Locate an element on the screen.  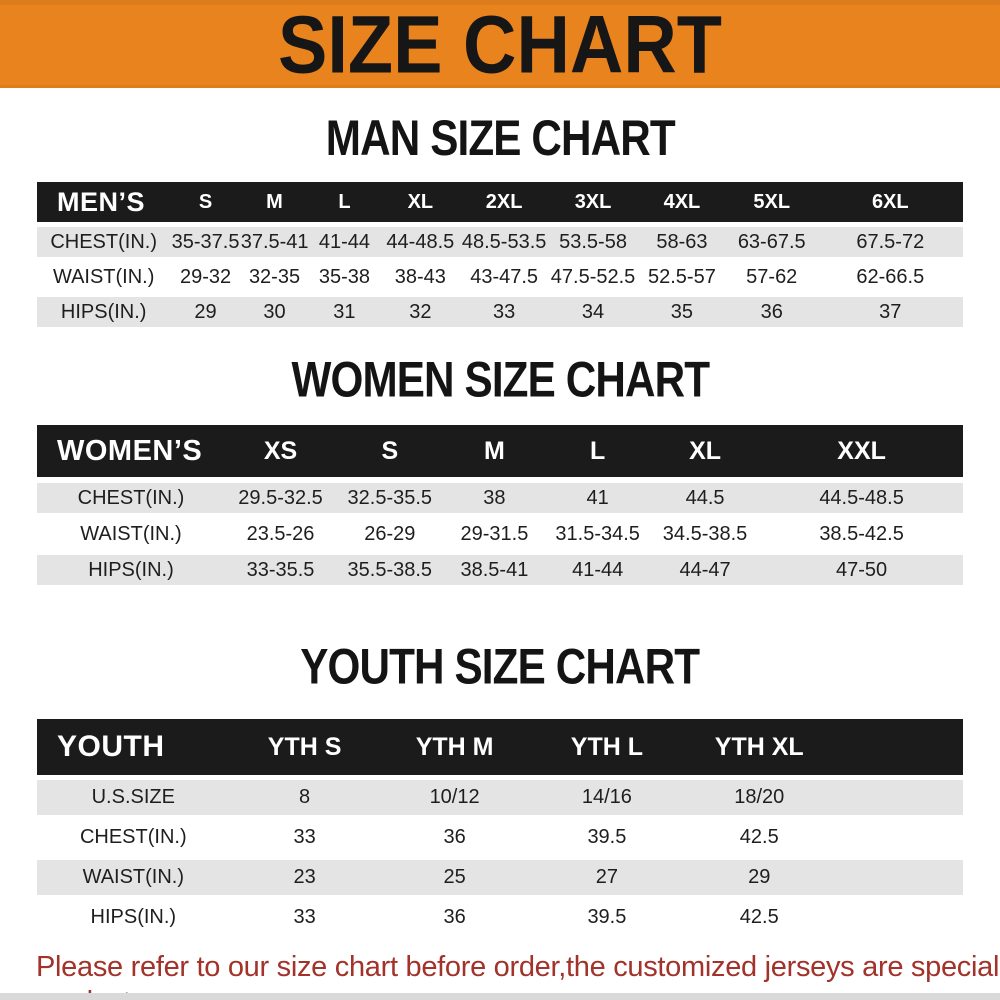
size-column-header: M is located at coordinates (274, 201).